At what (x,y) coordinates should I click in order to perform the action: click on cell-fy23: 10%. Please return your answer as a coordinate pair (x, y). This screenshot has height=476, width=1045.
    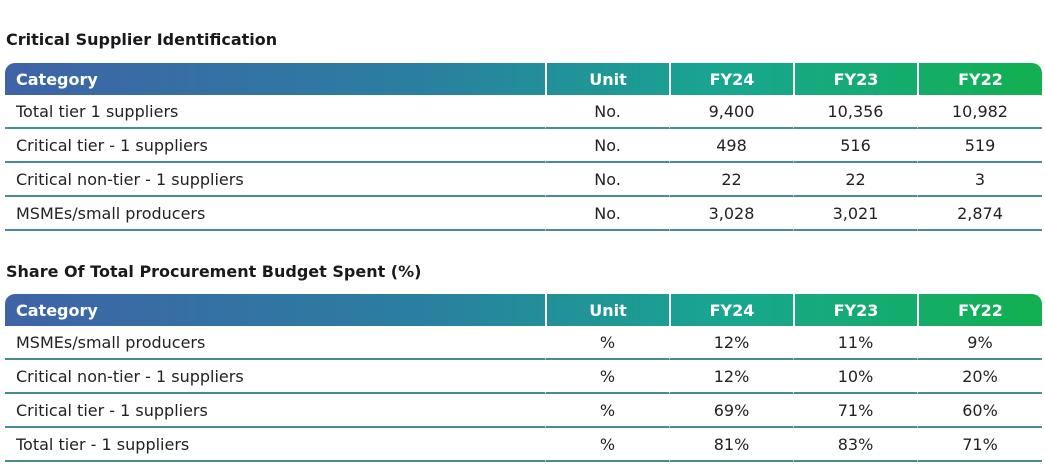
    Looking at the image, I should click on (855, 377).